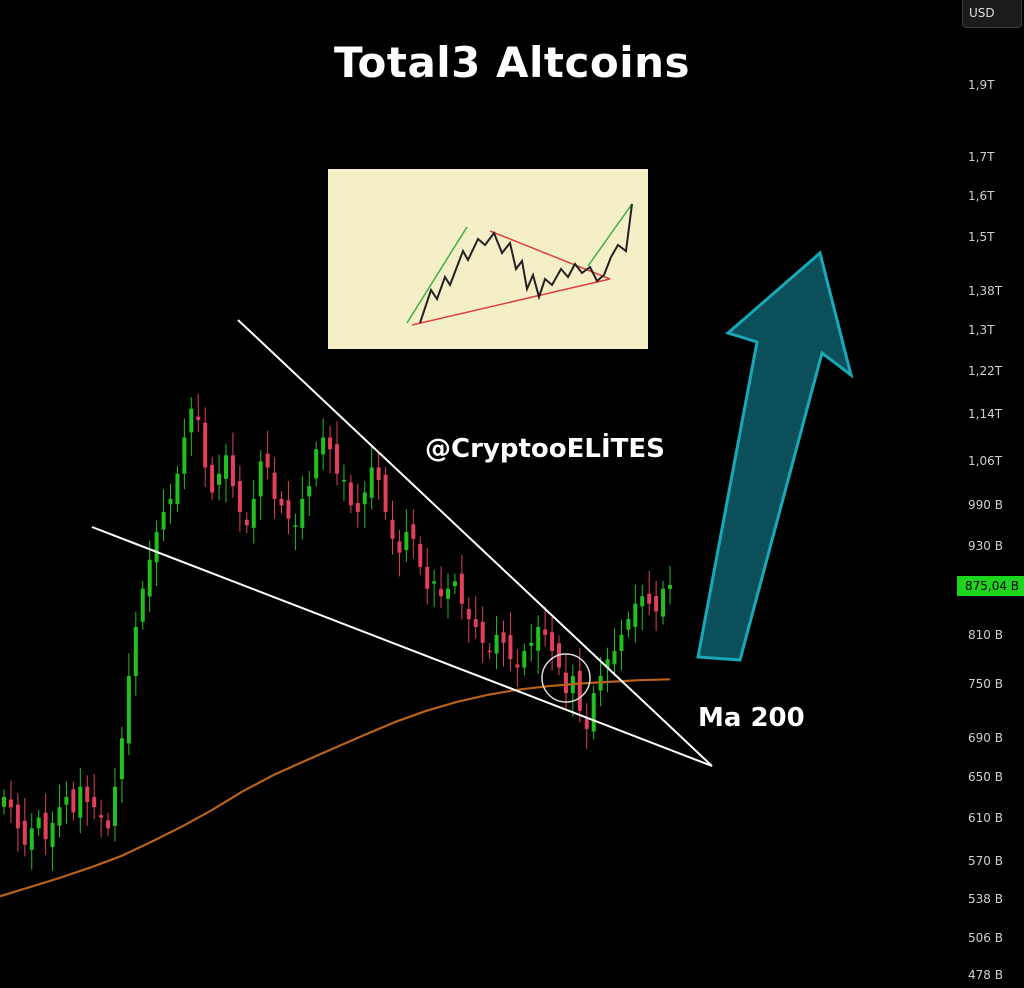 The image size is (1024, 988). I want to click on breakout-arrow, so click(775, 456).